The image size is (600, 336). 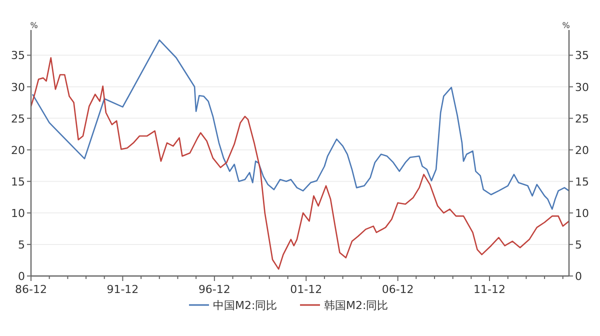 What do you see at coordinates (122, 289) in the screenshot?
I see `x-tick-label: 91-12` at bounding box center [122, 289].